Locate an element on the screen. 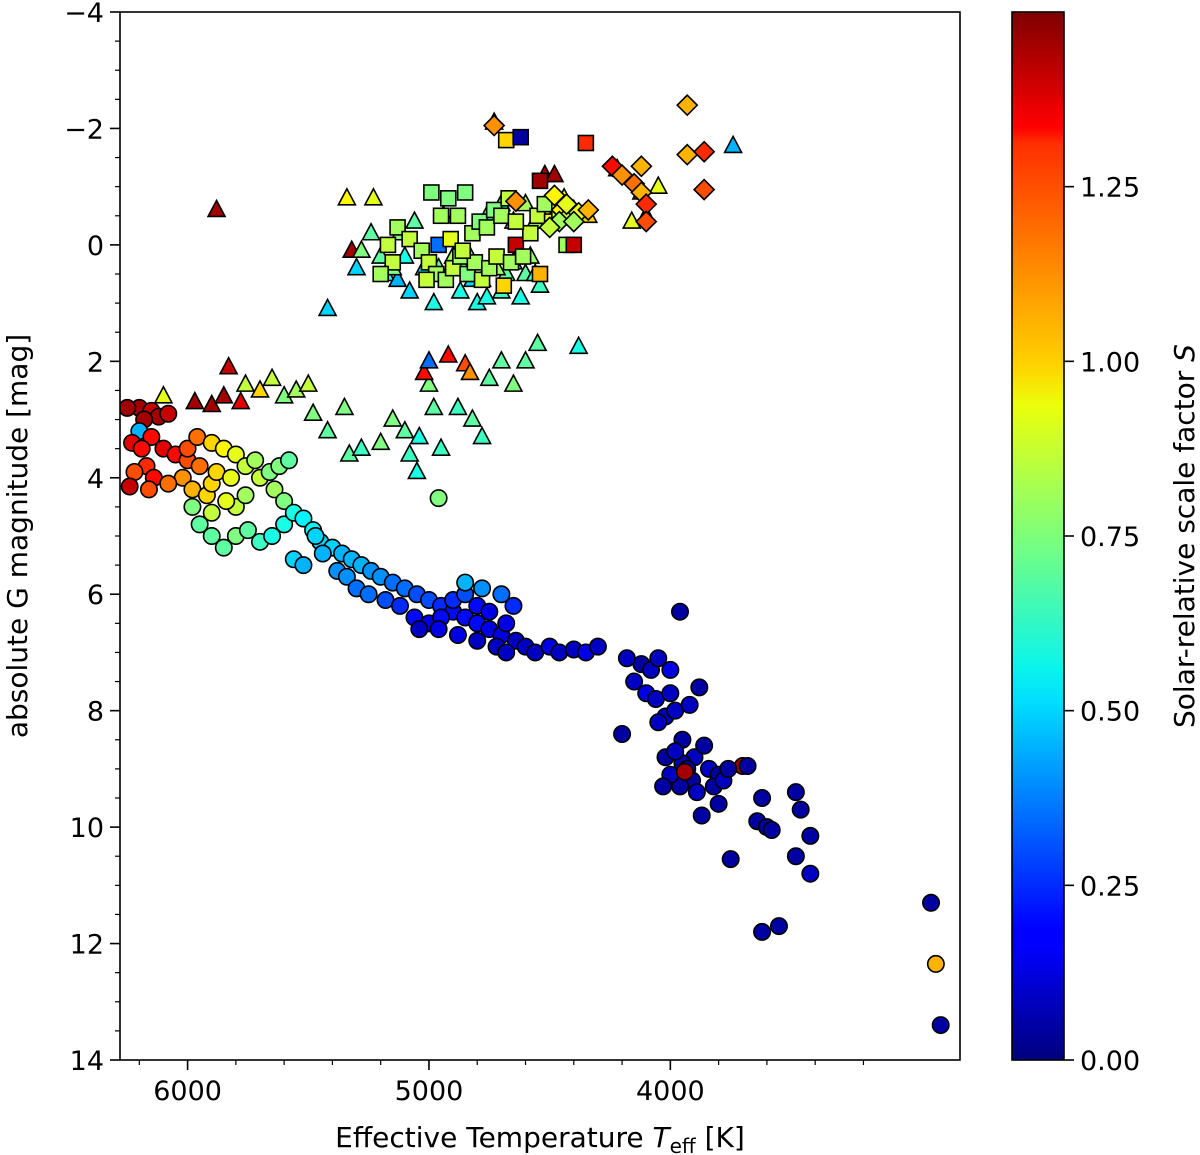 This screenshot has width=1200, height=1155. x-tick-label: 5000 is located at coordinates (429, 1091).